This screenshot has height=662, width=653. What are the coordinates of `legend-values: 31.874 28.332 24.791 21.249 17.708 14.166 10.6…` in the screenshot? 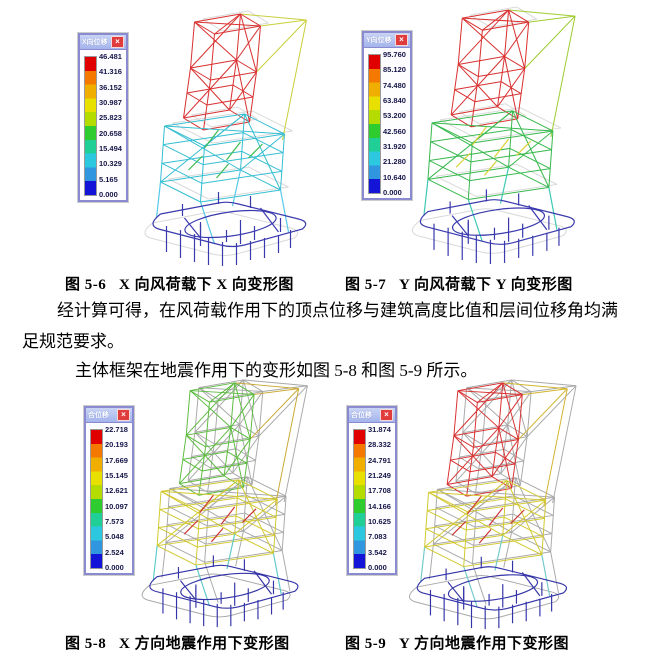 It's located at (381, 498).